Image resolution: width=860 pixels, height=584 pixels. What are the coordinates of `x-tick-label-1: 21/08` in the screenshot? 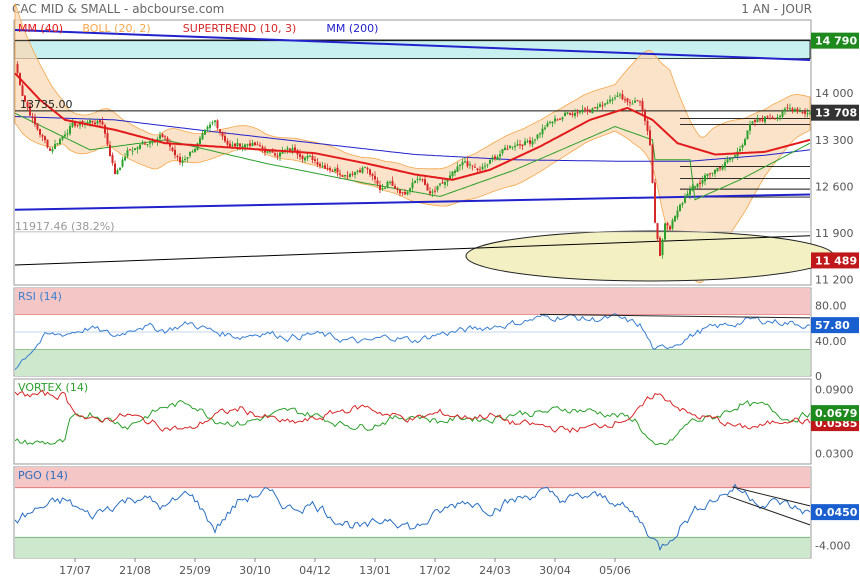 It's located at (135, 570).